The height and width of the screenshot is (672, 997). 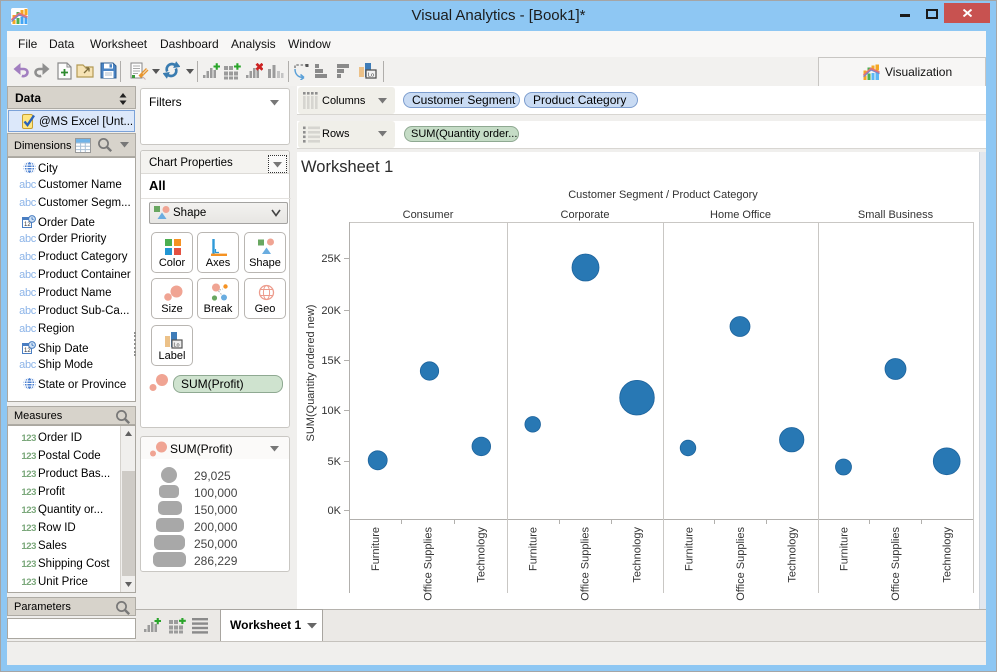 I want to click on svg-text: Small Business, so click(x=896, y=215).